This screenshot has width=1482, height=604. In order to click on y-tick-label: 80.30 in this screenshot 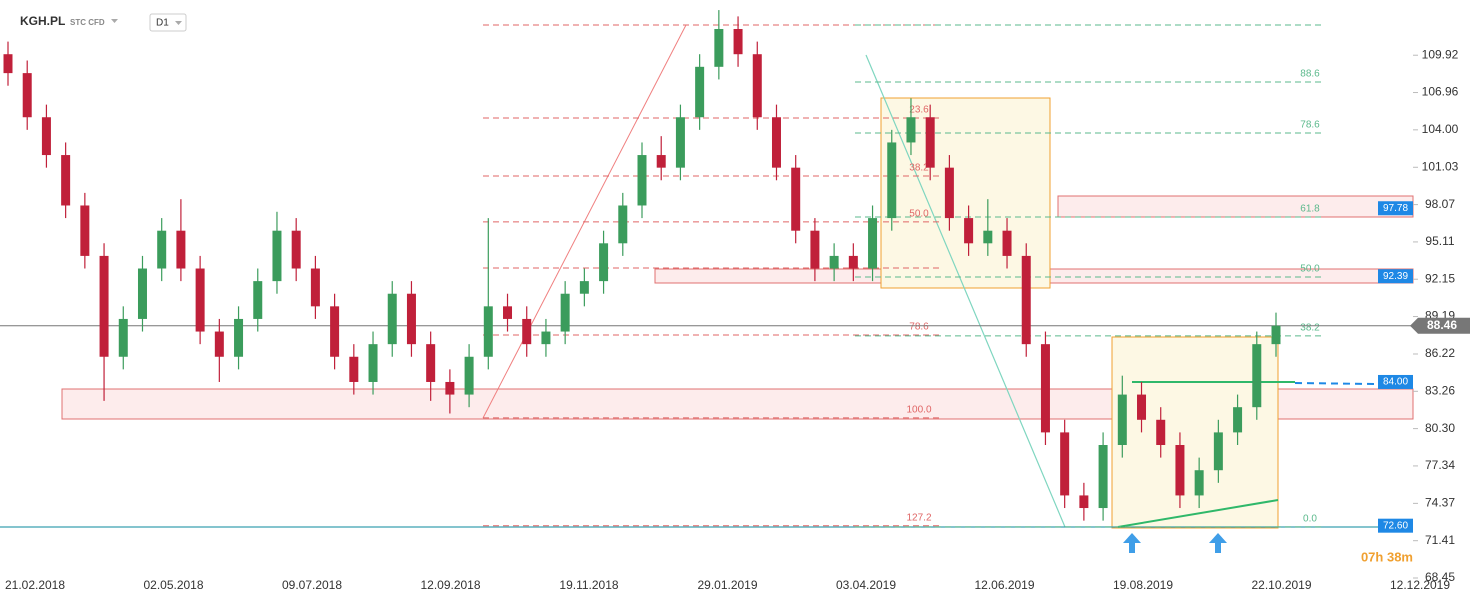, I will do `click(1440, 428)`.